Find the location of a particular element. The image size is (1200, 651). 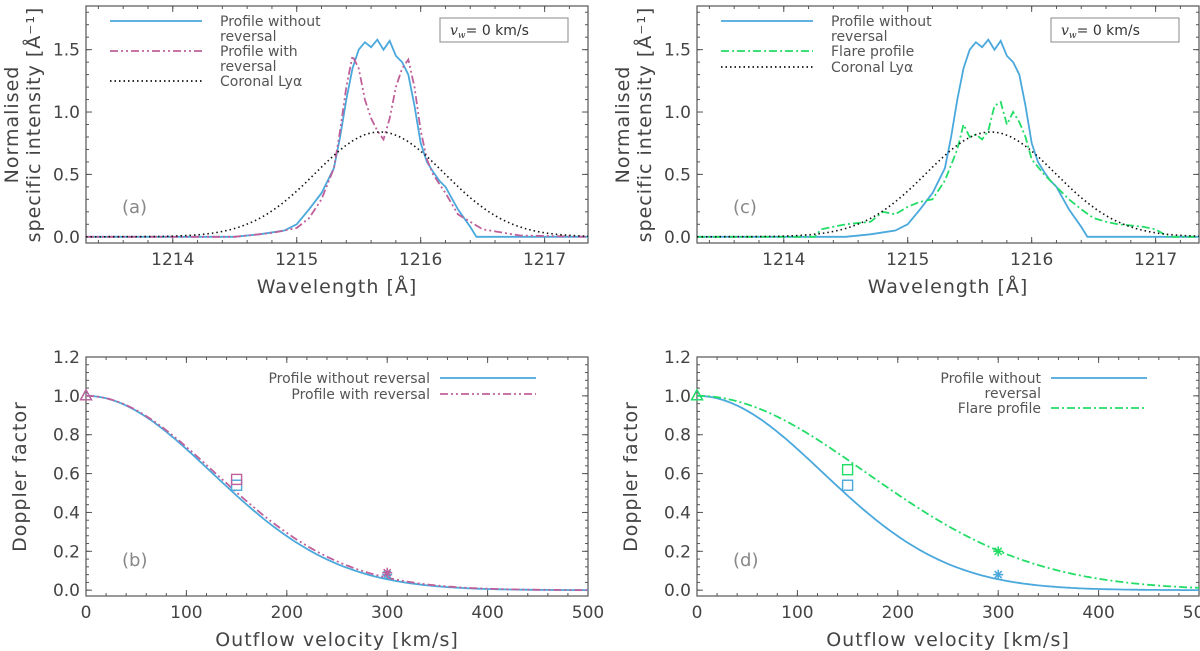

panel-label: (a) is located at coordinates (134, 207).